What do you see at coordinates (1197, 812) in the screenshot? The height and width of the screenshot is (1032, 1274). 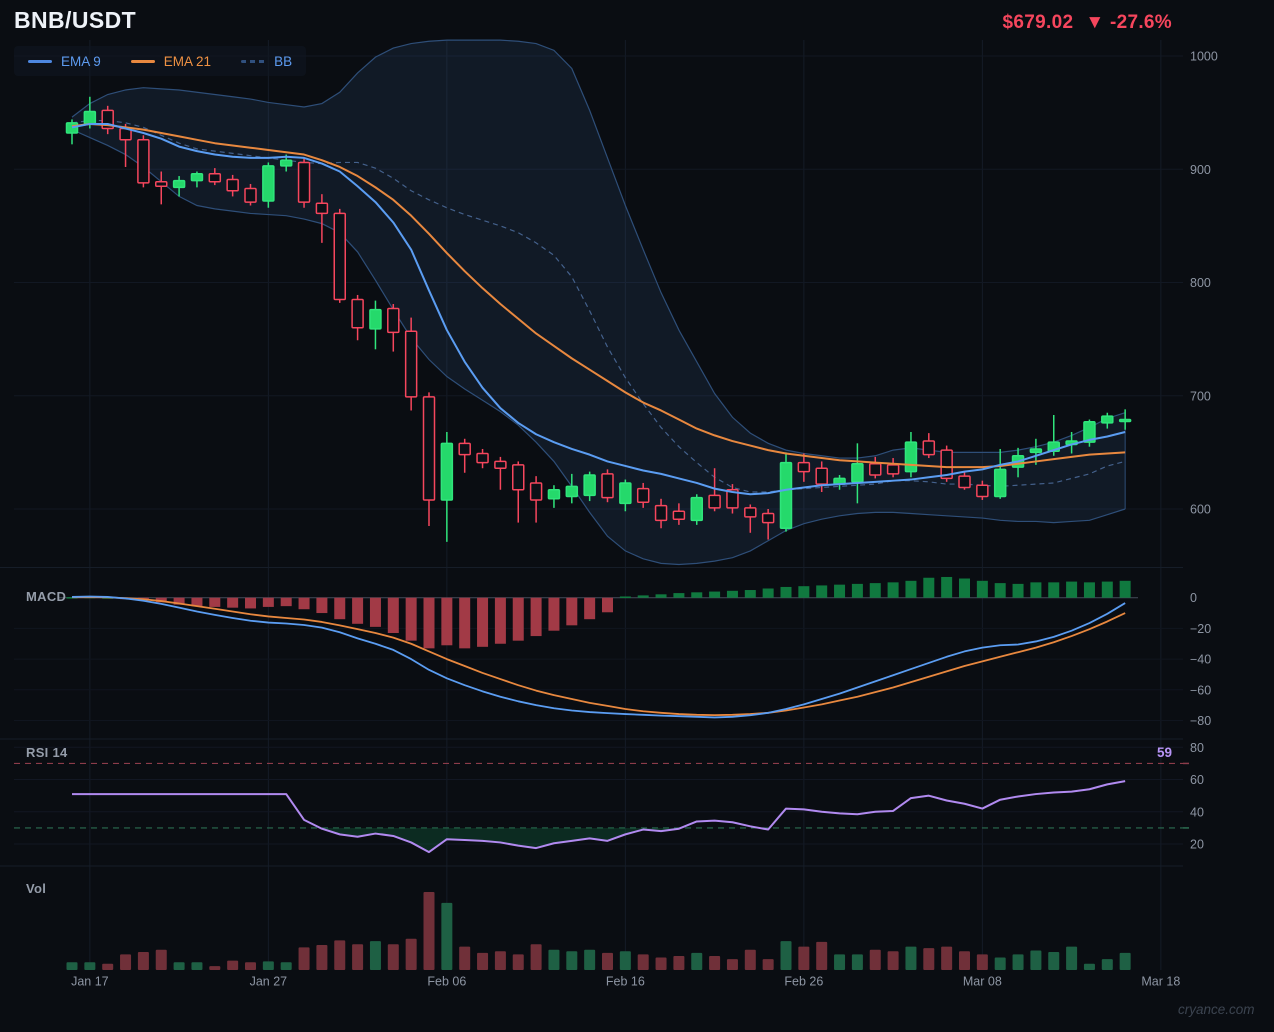 I see `rsi-axis-tick: 40` at bounding box center [1197, 812].